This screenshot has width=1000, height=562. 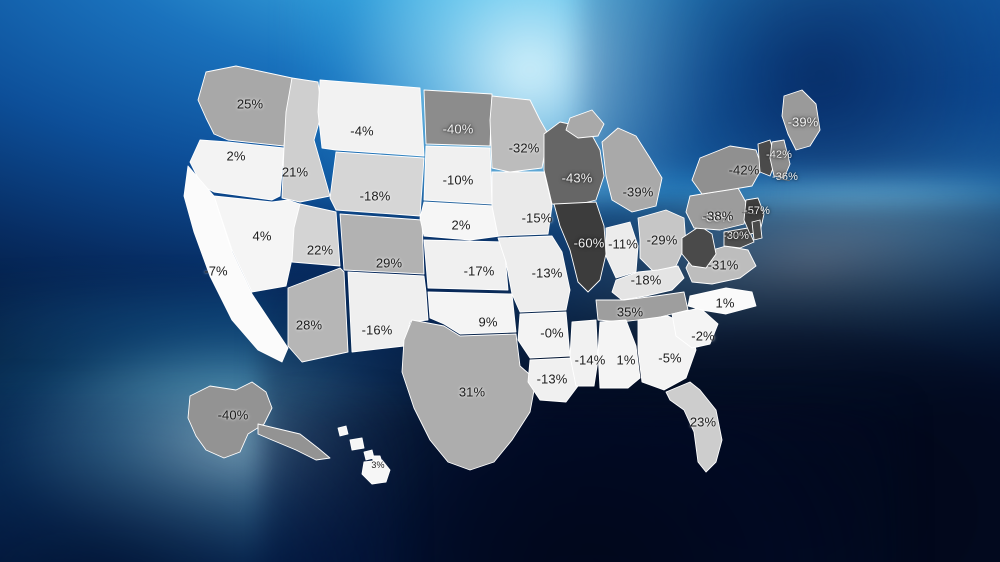 I want to click on state-il, so click(x=580, y=247).